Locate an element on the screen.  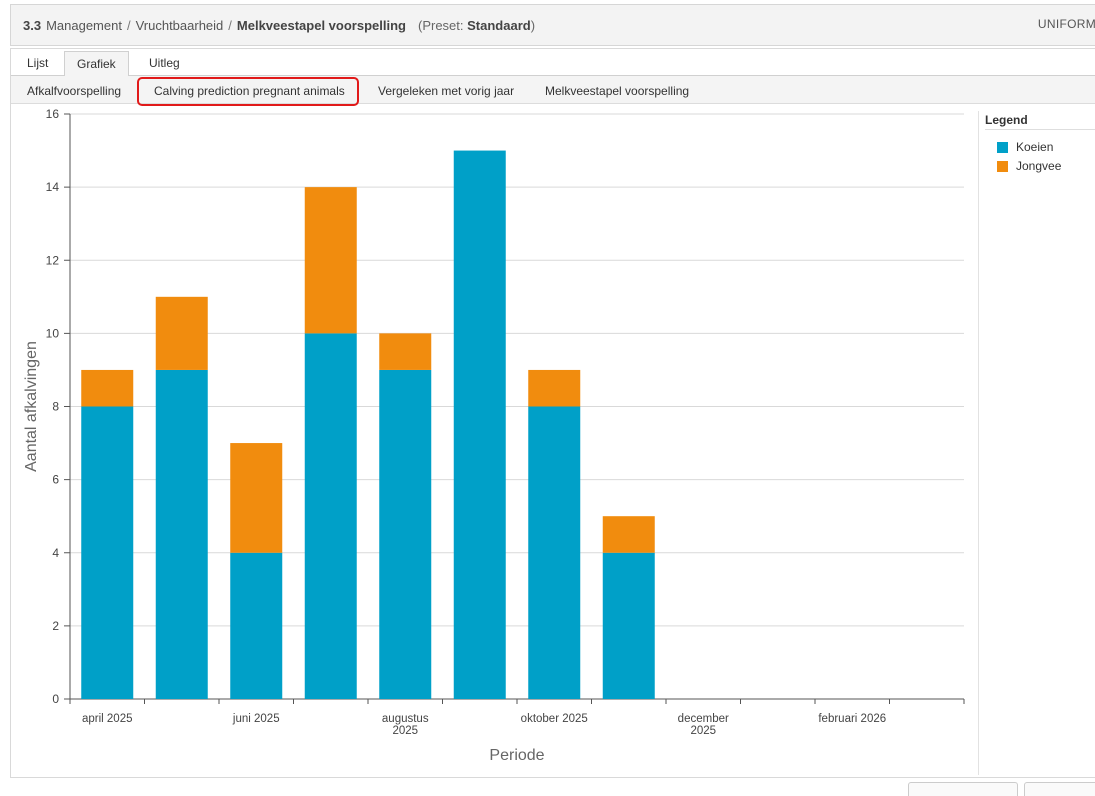
tab-grafiek: Grafiek is located at coordinates (96, 64).